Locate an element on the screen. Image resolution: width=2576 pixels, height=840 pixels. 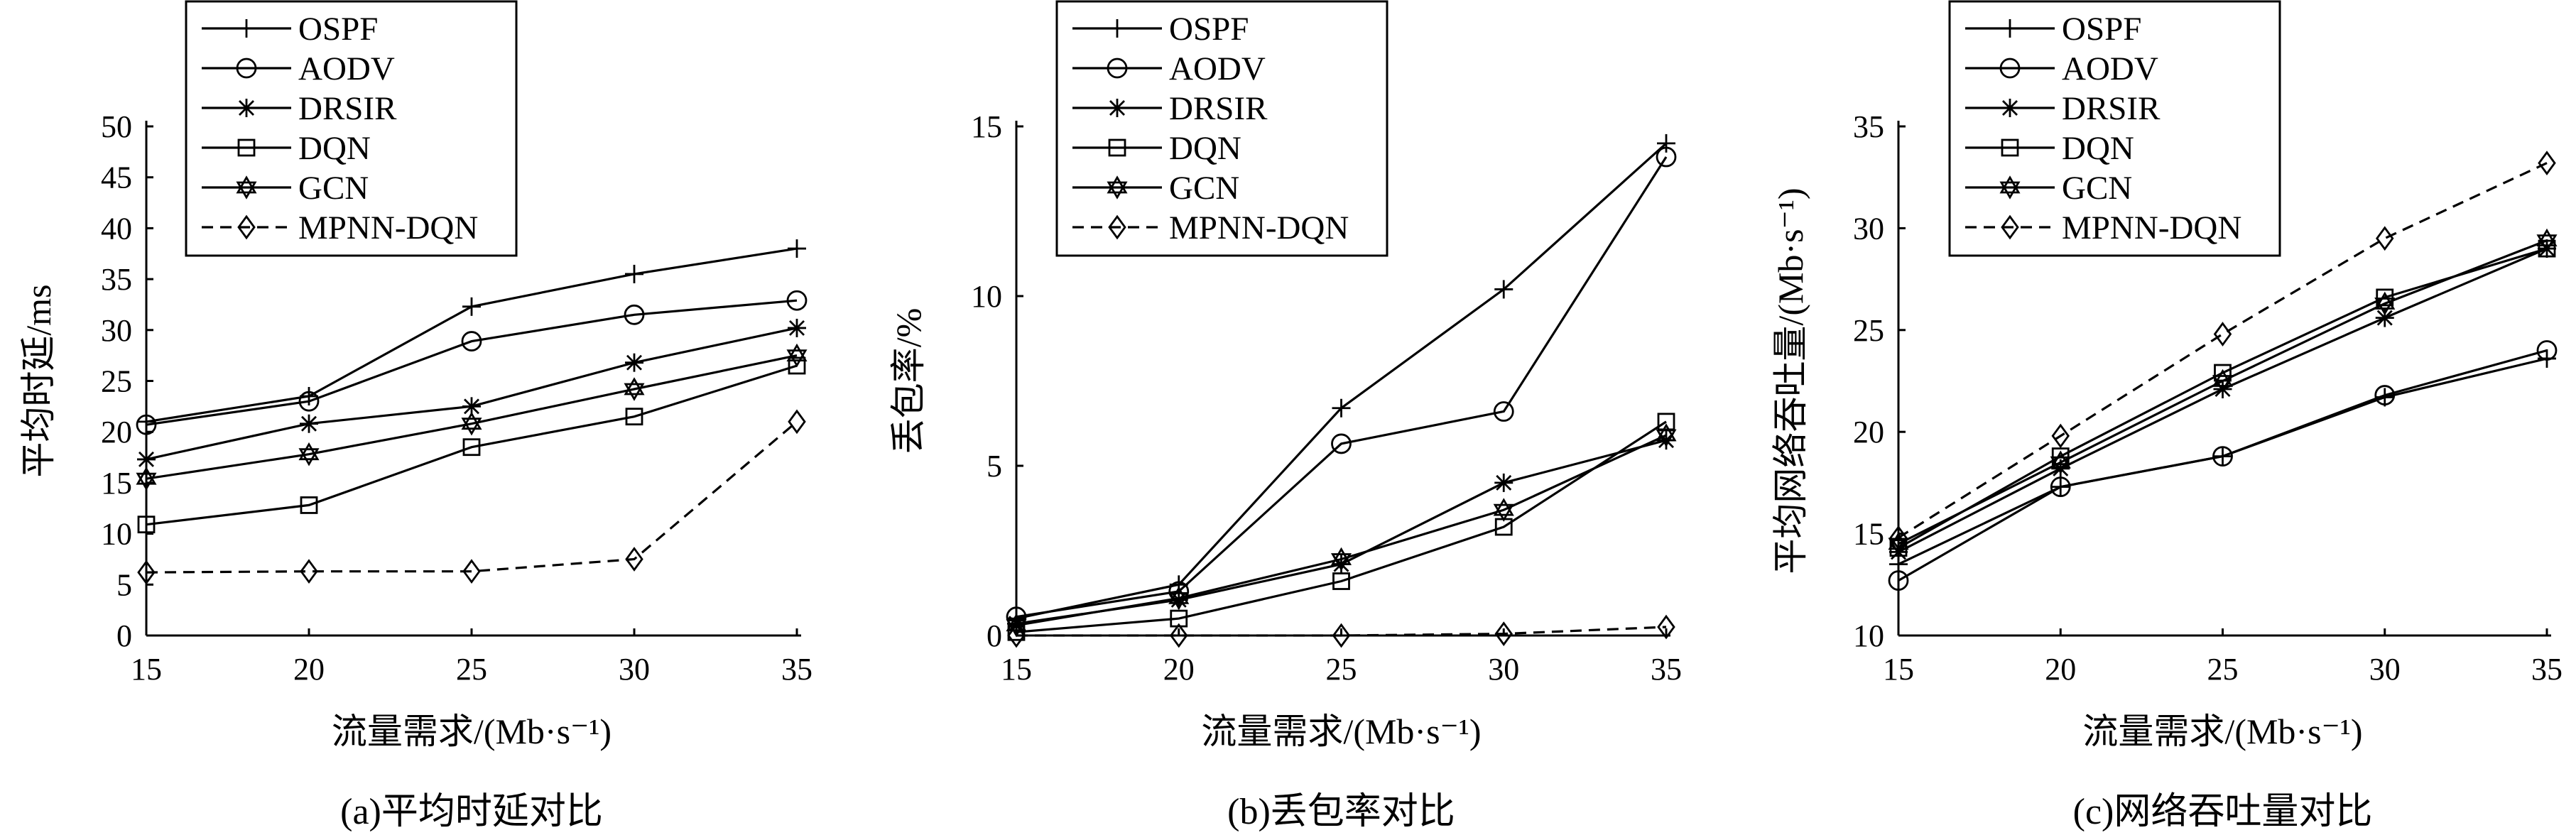
y-tick-label: 0 is located at coordinates (995, 635).